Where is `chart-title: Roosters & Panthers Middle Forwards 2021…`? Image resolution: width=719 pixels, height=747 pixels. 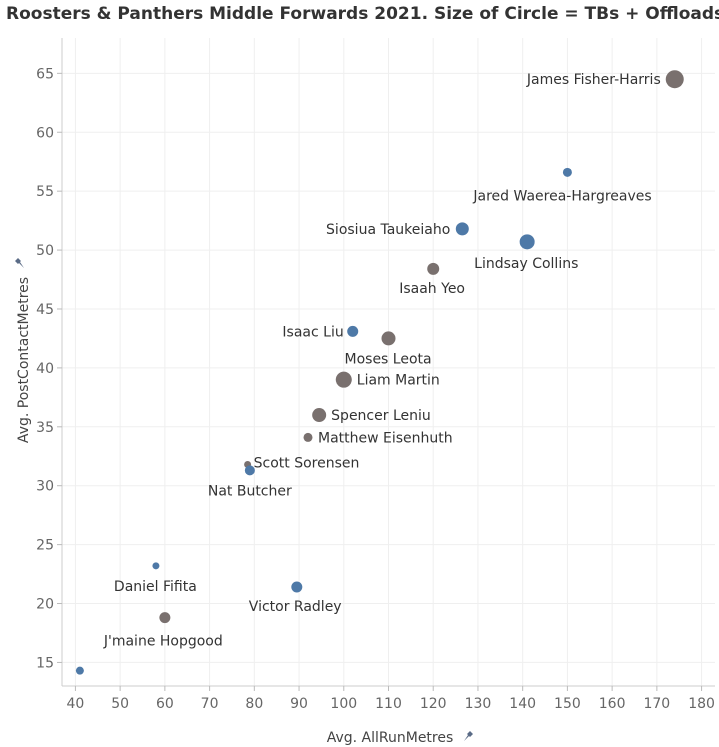
chart-title: Roosters & Panthers Middle Forwards 2021… is located at coordinates (362, 14).